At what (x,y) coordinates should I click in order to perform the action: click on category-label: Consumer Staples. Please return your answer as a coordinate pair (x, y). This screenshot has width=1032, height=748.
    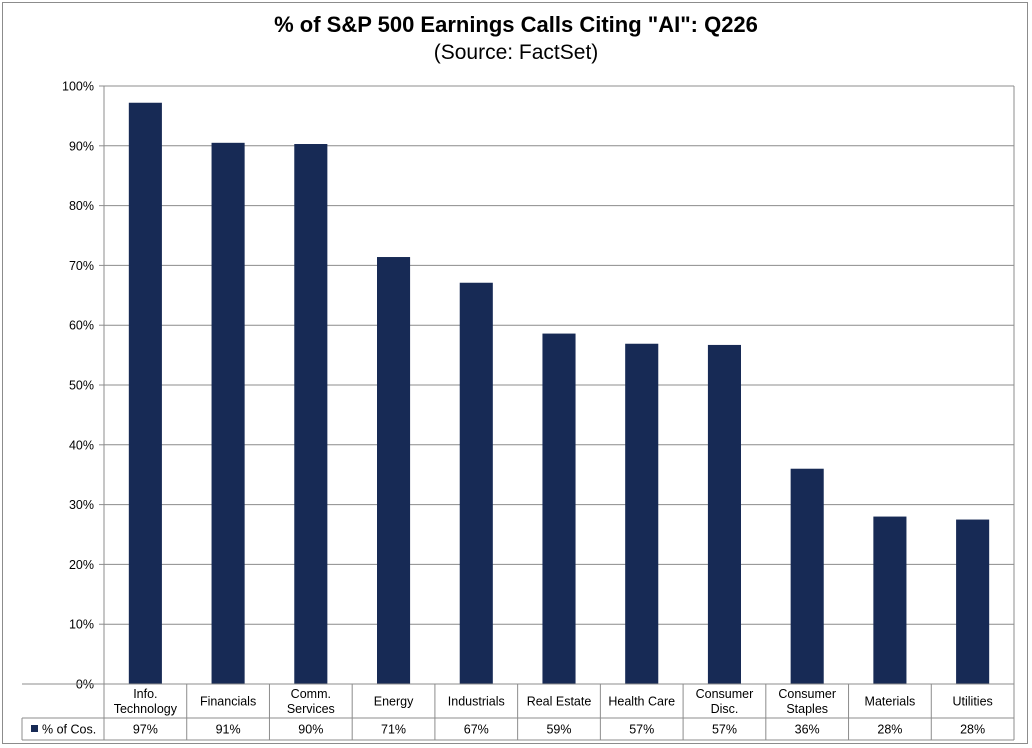
    Looking at the image, I should click on (807, 701).